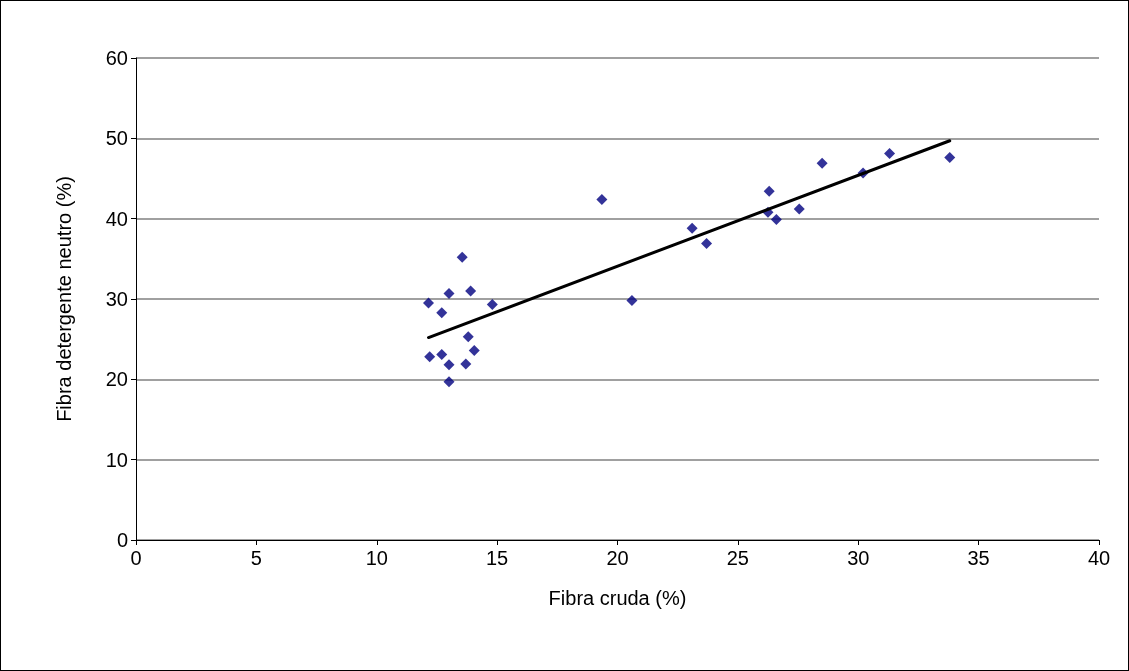 This screenshot has height=671, width=1129. Describe the element at coordinates (116, 138) in the screenshot. I see `y-tick-label: 50` at that location.